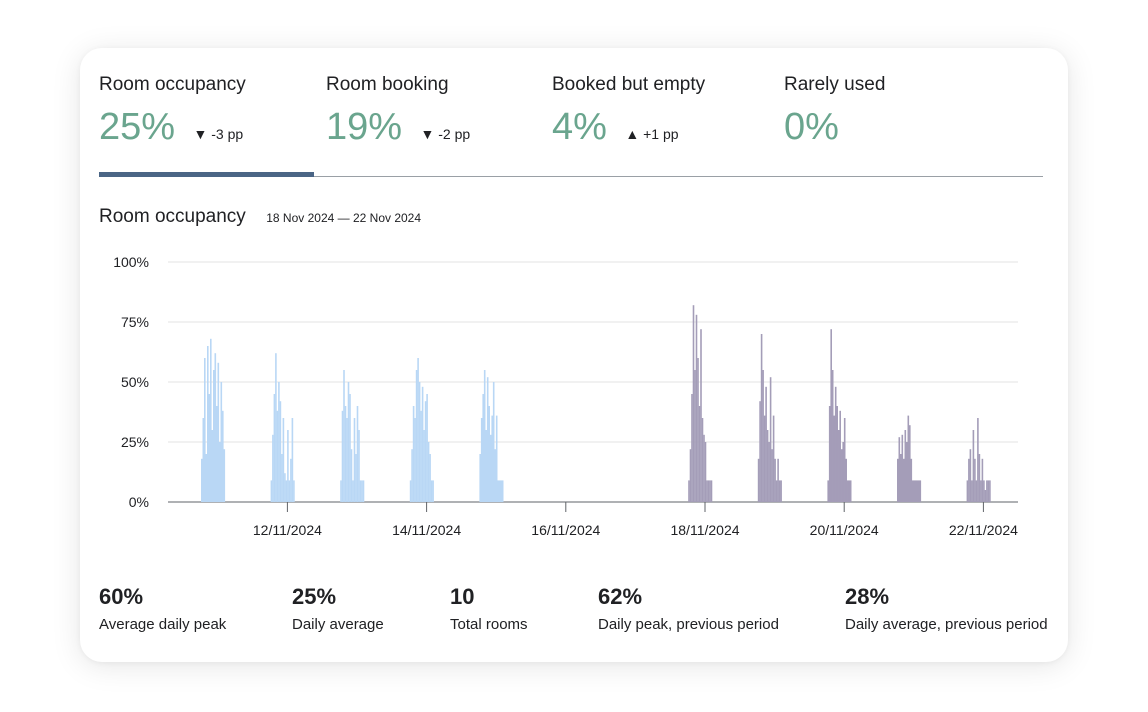 The image size is (1148, 712). I want to click on tab-title: Room occupancy, so click(172, 84).